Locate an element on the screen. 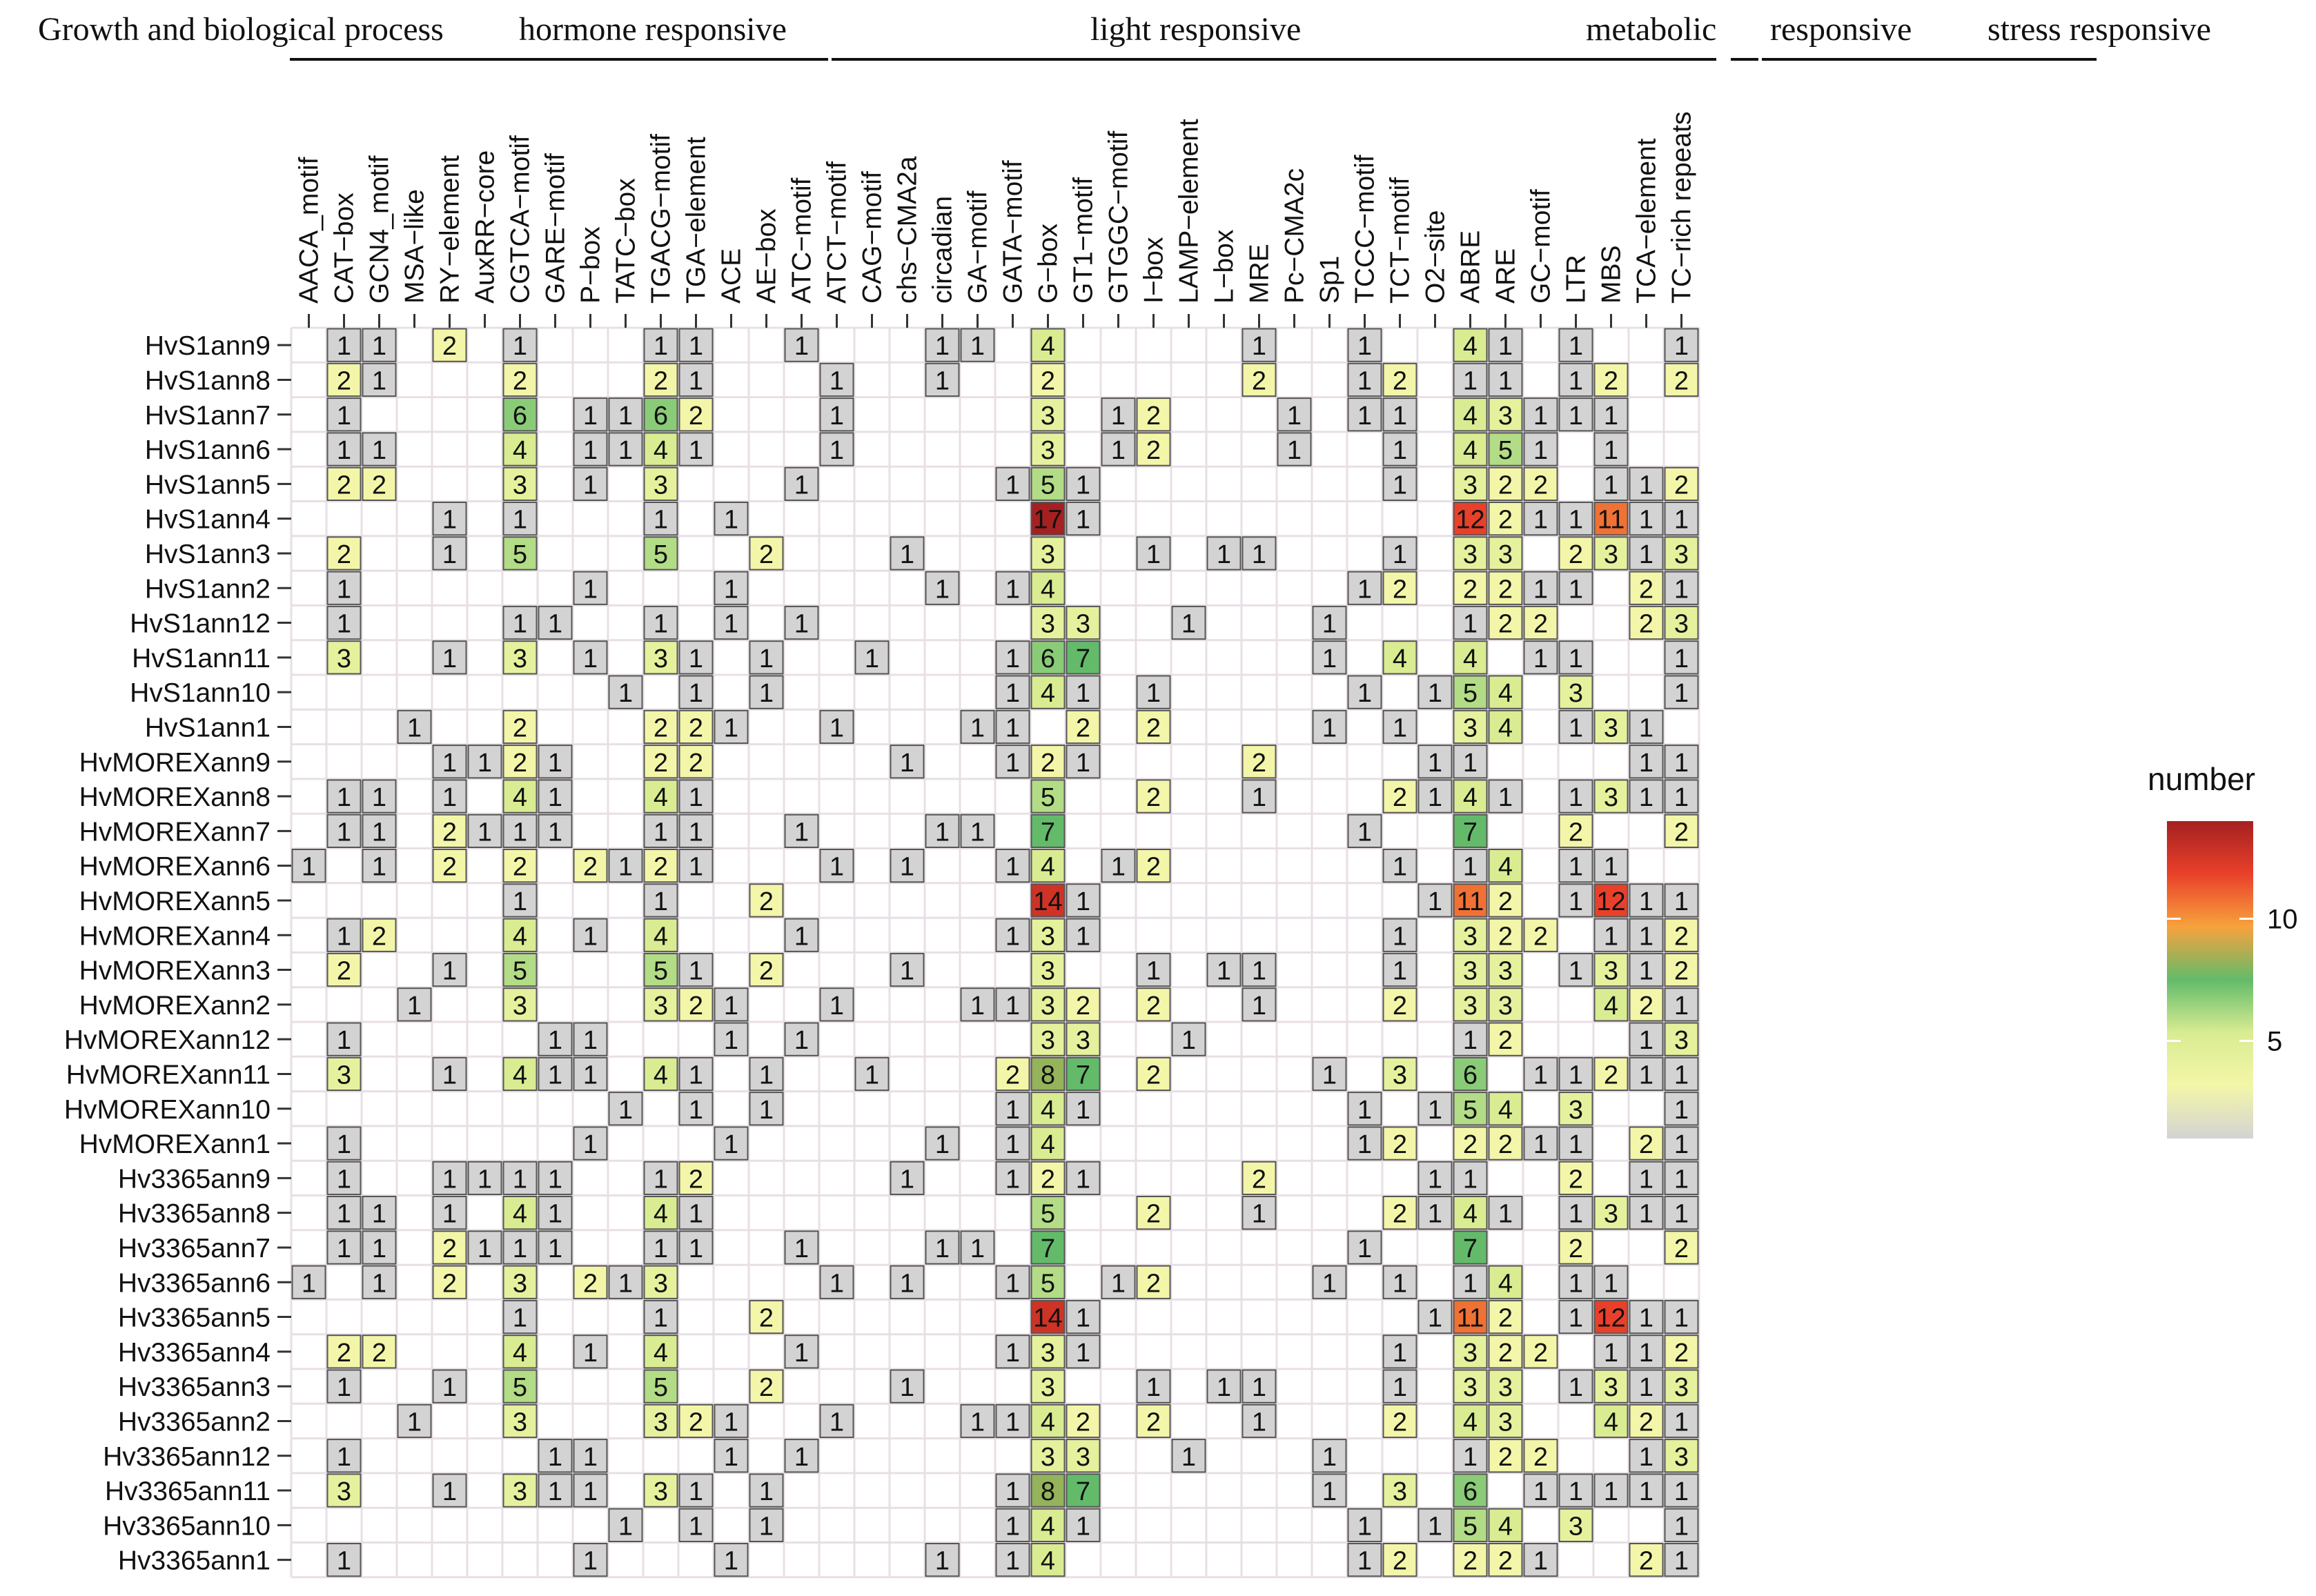 This screenshot has height=1596, width=2316. row-label: HvMOREXann6 is located at coordinates (175, 867).